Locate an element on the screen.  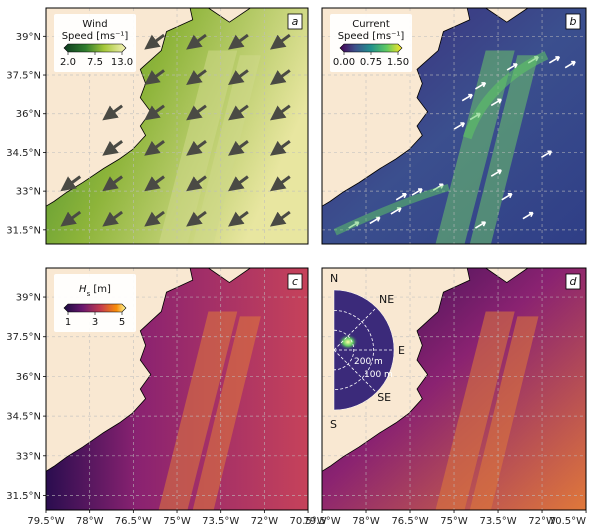
y-tick-label: 39°N is located at coordinates (28, 37).